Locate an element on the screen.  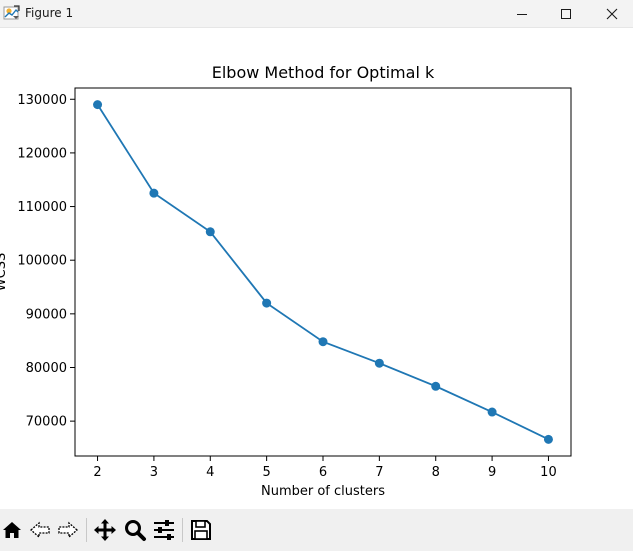
y-tick-label: 120000 is located at coordinates (42, 153).